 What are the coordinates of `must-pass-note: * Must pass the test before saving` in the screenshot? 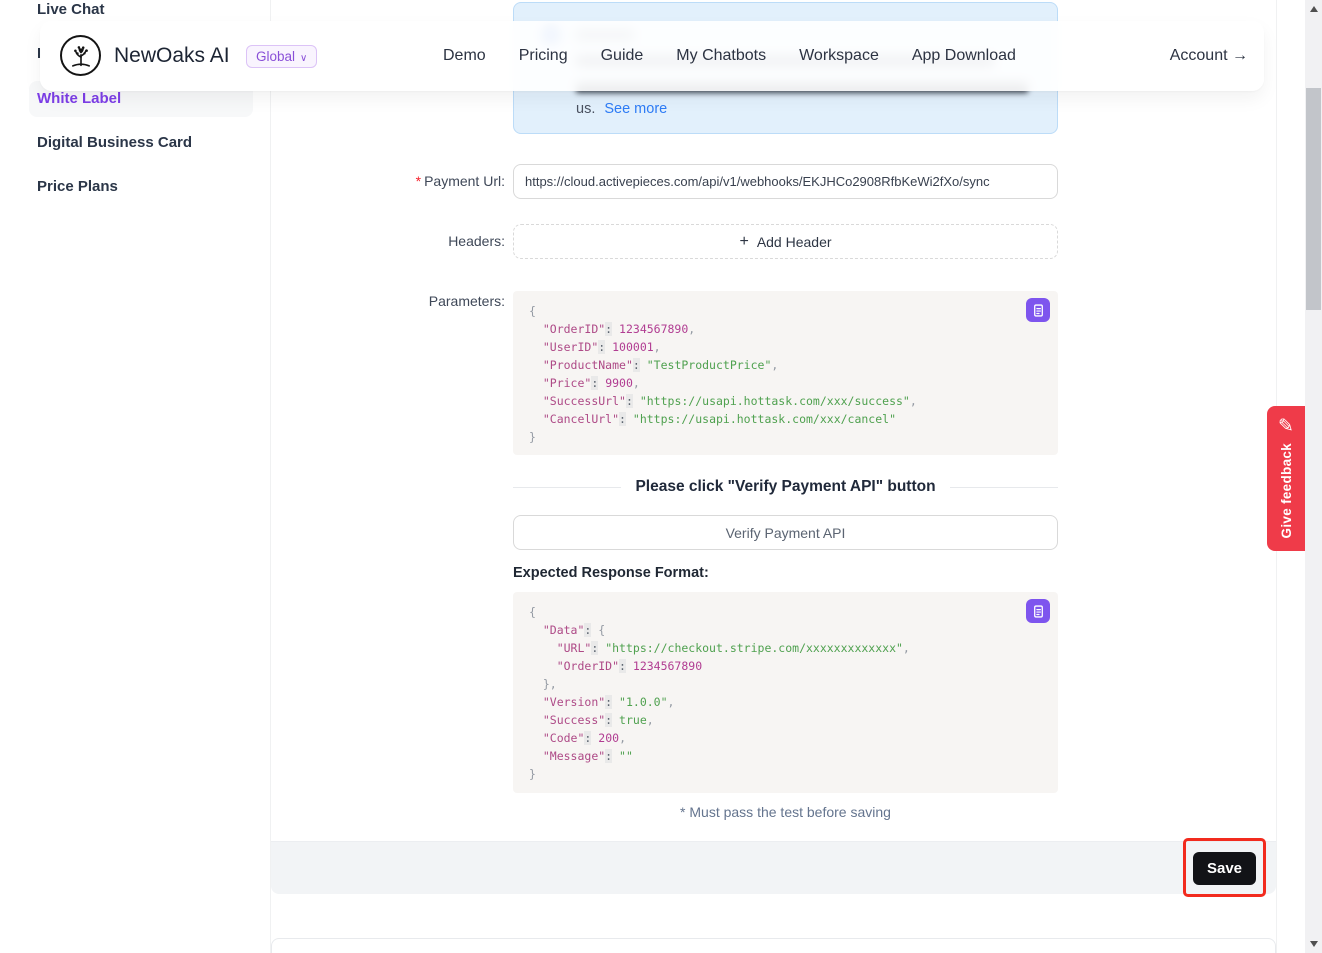 It's located at (785, 812).